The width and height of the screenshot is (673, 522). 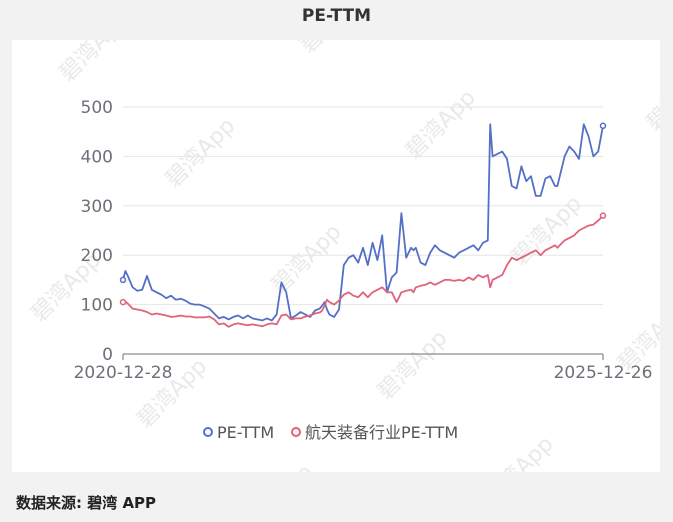 What do you see at coordinates (603, 373) in the screenshot?
I see `x-tick-label-end: 2025-12-26` at bounding box center [603, 373].